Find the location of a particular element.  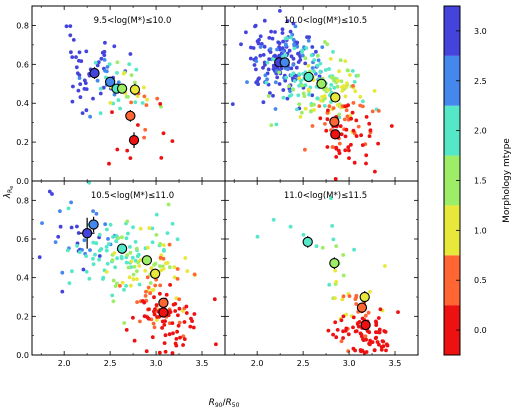

mean-markers is located at coordinates (336, 283).